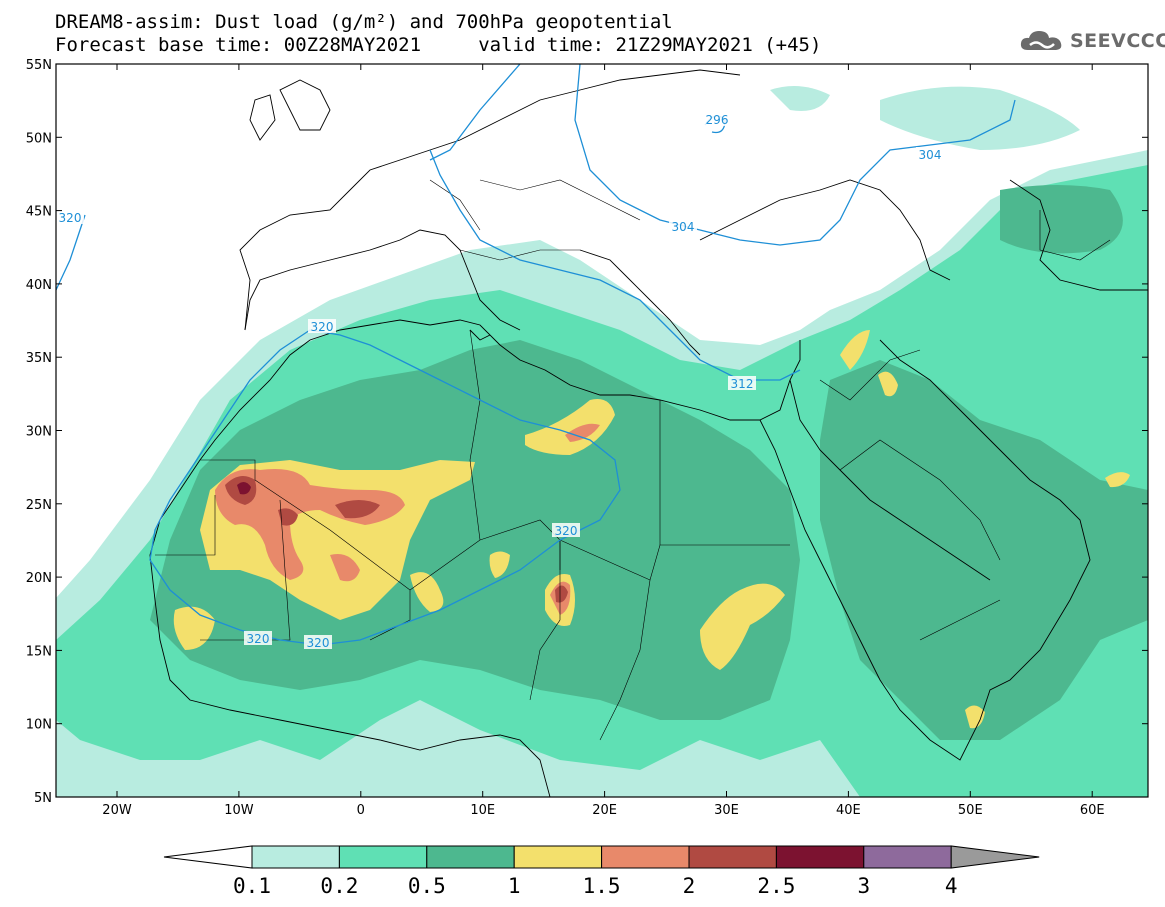 The height and width of the screenshot is (907, 1165). Describe the element at coordinates (970, 810) in the screenshot. I see `lon-label: 50E` at that location.